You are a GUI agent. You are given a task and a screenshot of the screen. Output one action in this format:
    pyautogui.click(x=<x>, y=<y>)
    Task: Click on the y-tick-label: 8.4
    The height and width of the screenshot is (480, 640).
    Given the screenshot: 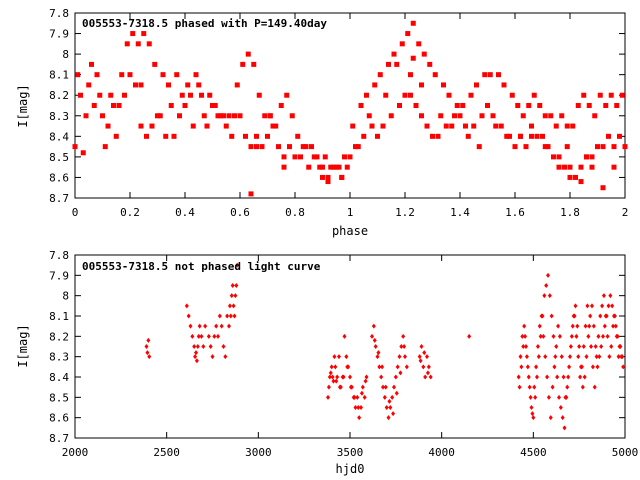 What is the action you would take?
    pyautogui.click(x=59, y=136)
    